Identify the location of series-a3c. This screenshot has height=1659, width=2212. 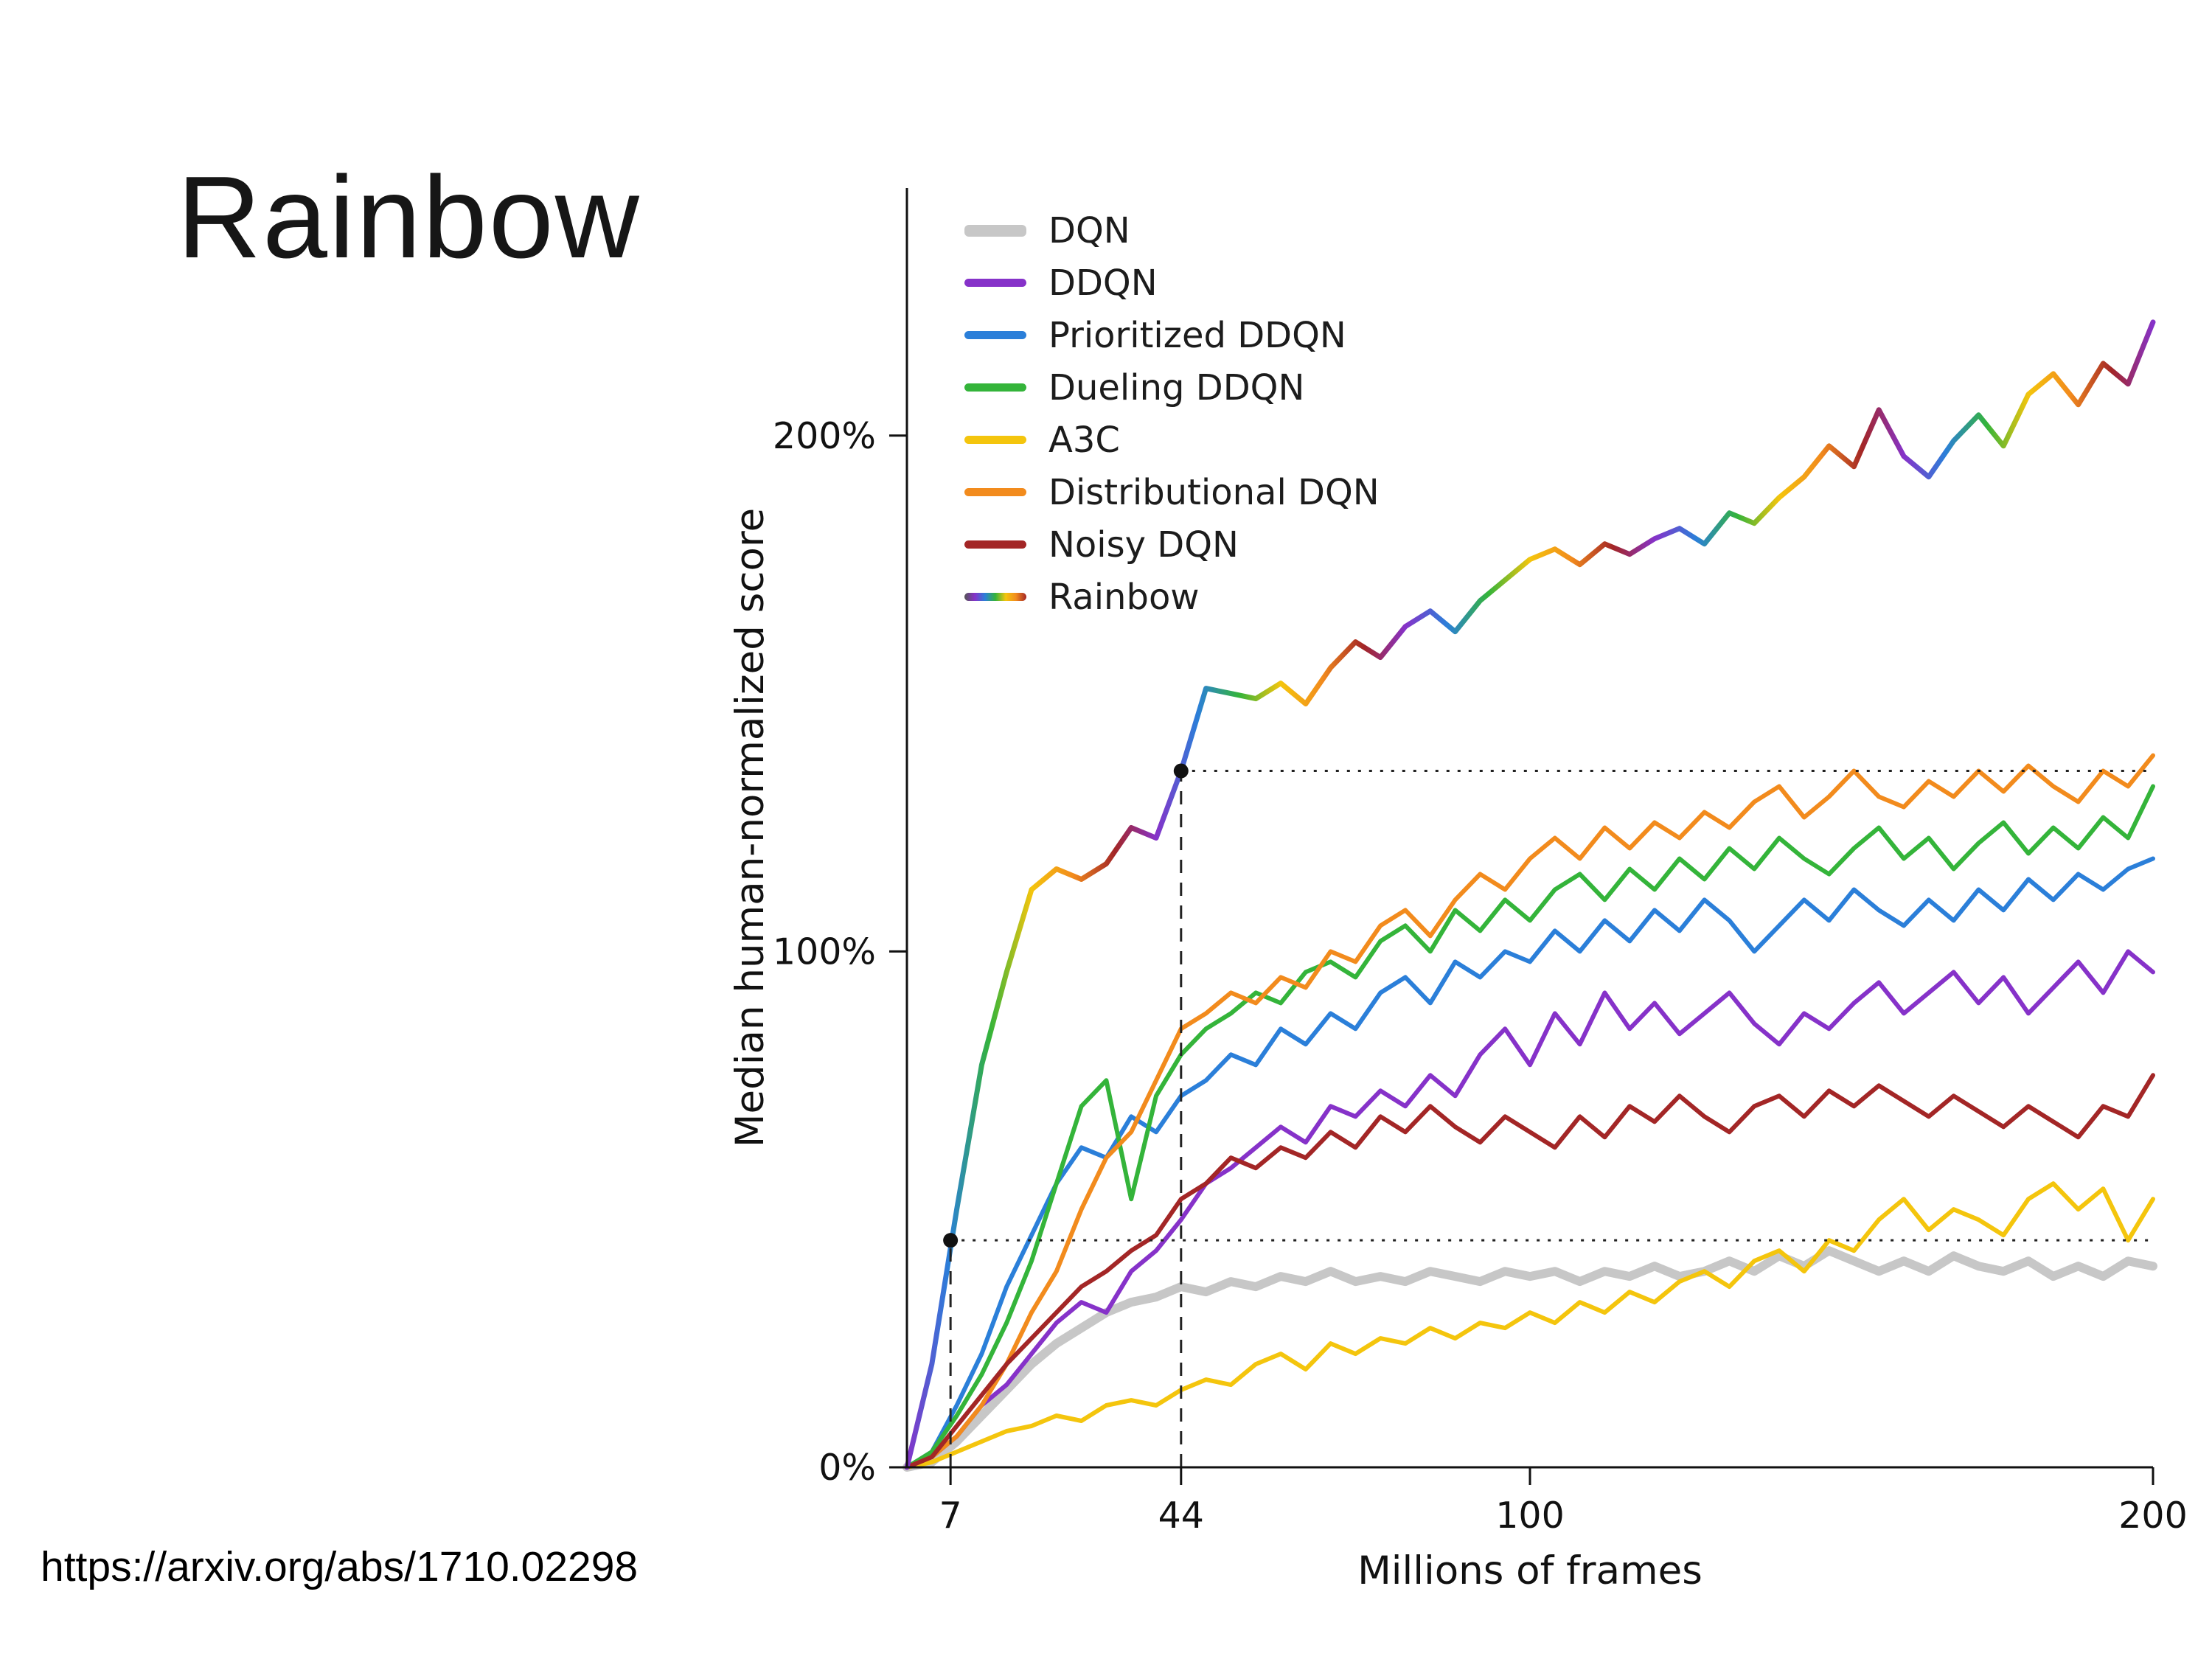
(1530, 1325).